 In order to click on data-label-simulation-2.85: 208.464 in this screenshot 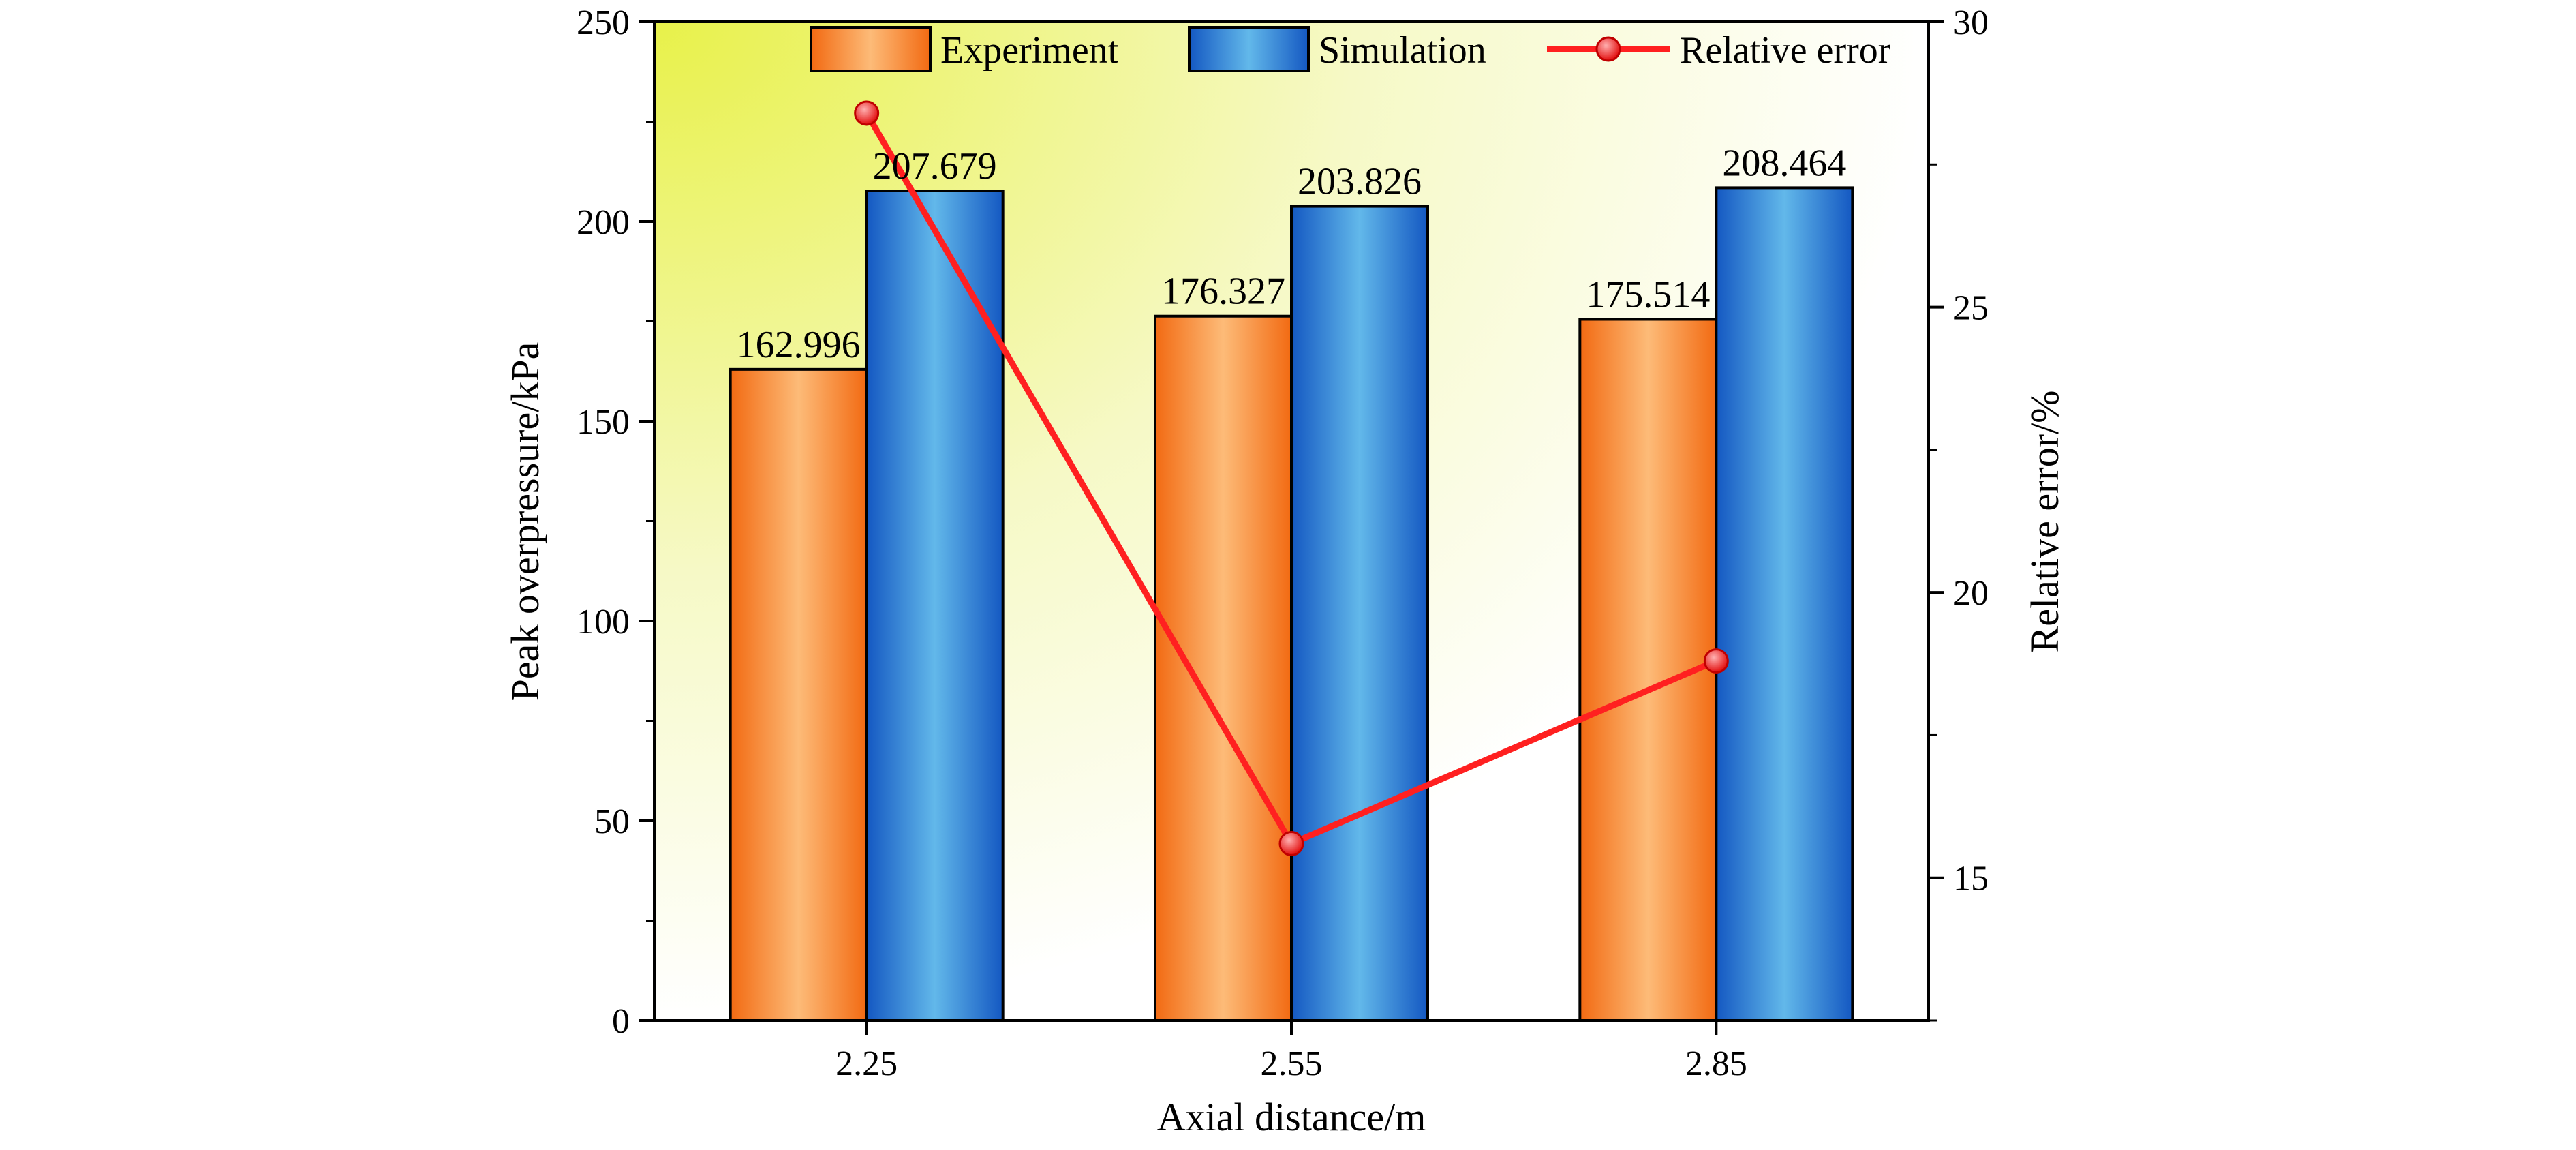, I will do `click(1784, 163)`.